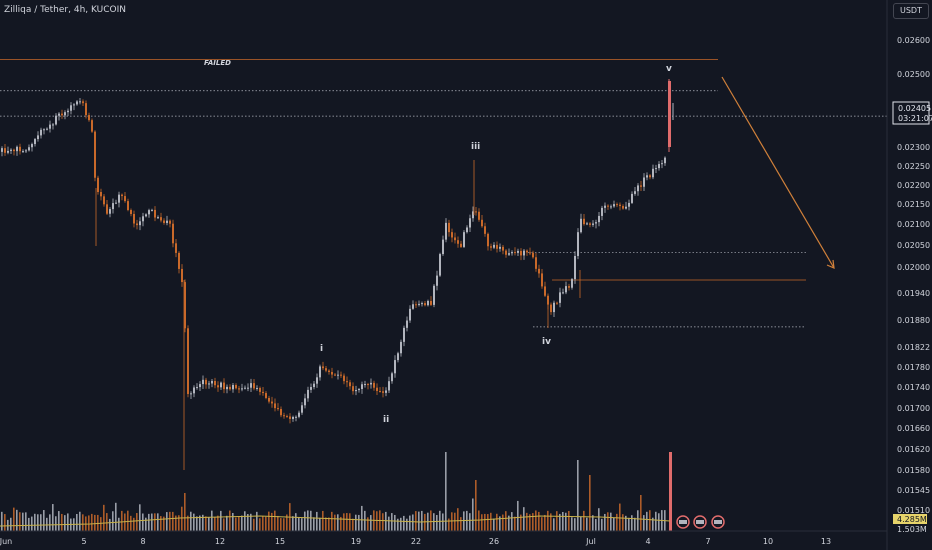 This screenshot has height=550, width=932. What do you see at coordinates (913, 510) in the screenshot?
I see `price-tick-label: 0.01510` at bounding box center [913, 510].